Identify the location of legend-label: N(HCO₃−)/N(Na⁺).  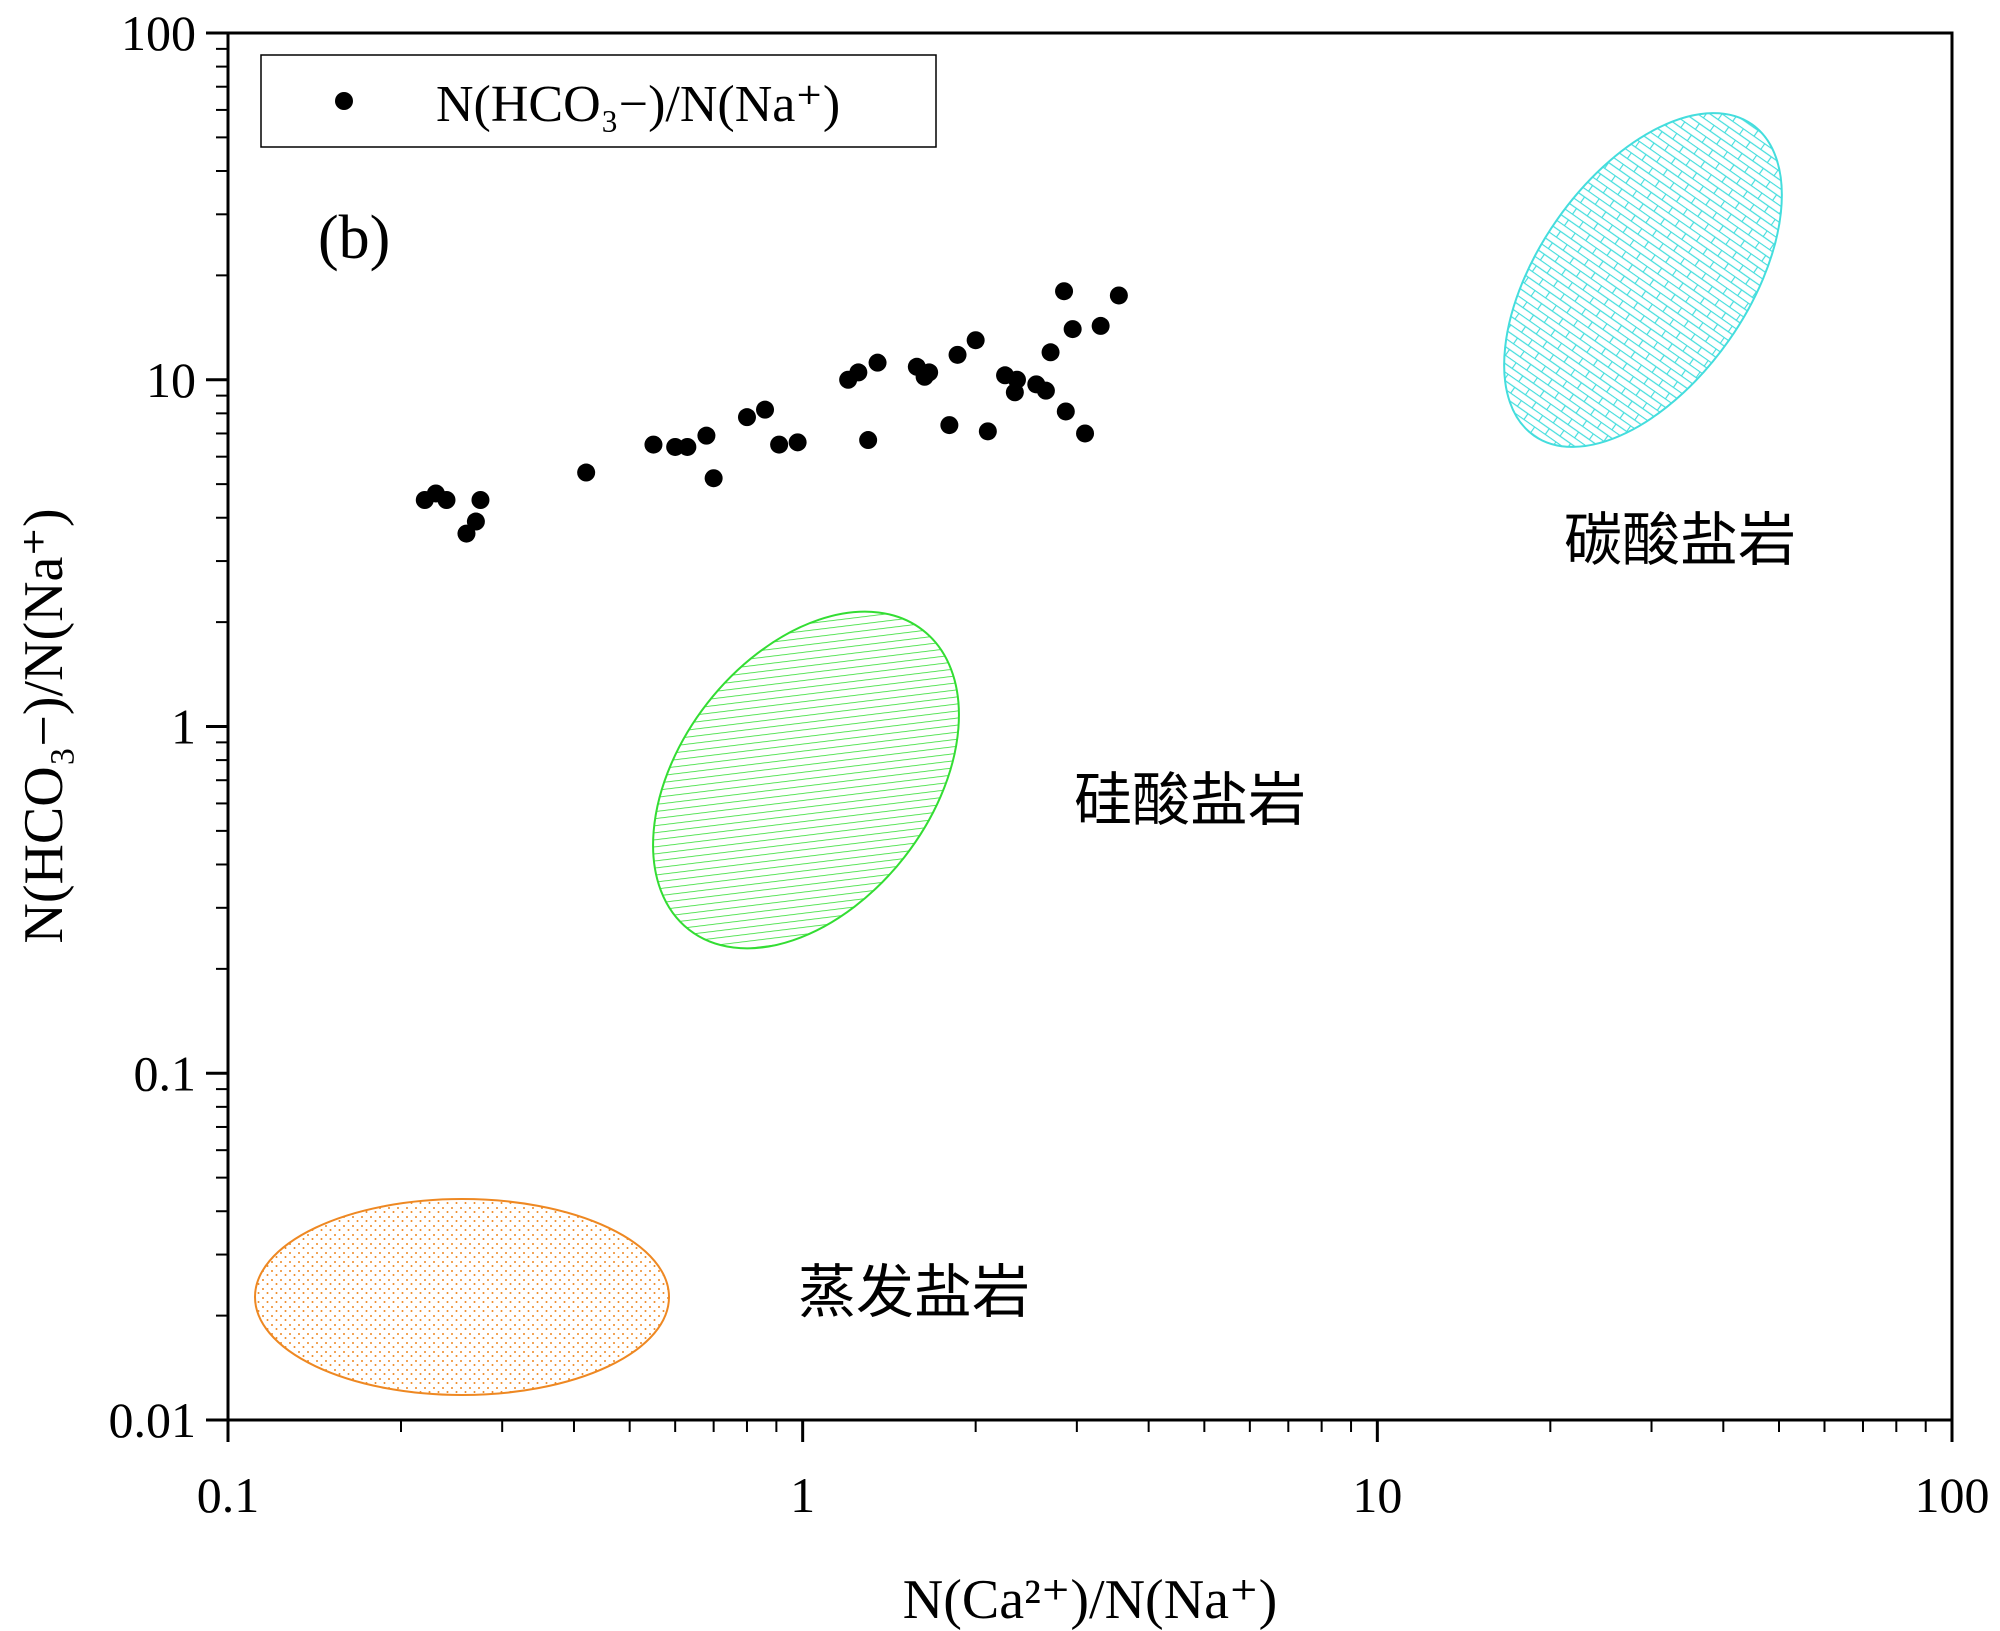
(638, 104).